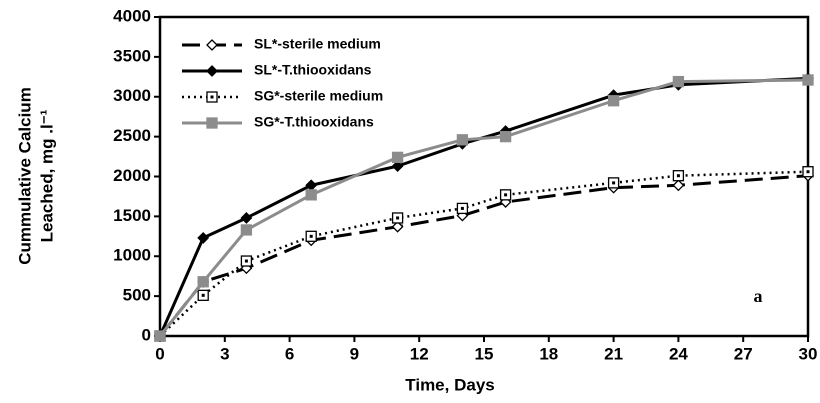 This screenshot has width=820, height=403. Describe the element at coordinates (46, 175) in the screenshot. I see `y-axis-title: Leached, mg .l⁻¹` at that location.